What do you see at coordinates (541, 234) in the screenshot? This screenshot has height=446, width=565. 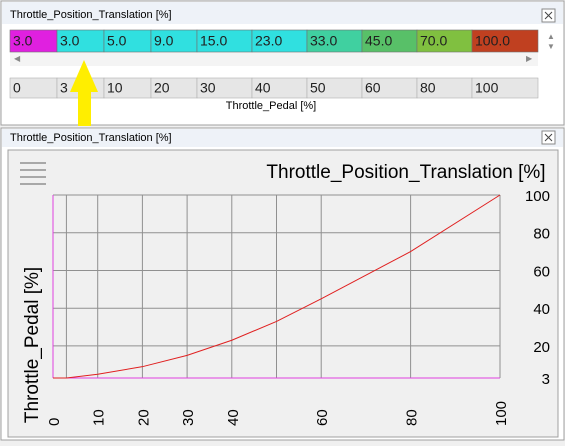 I see `y-tick-label: 80` at bounding box center [541, 234].